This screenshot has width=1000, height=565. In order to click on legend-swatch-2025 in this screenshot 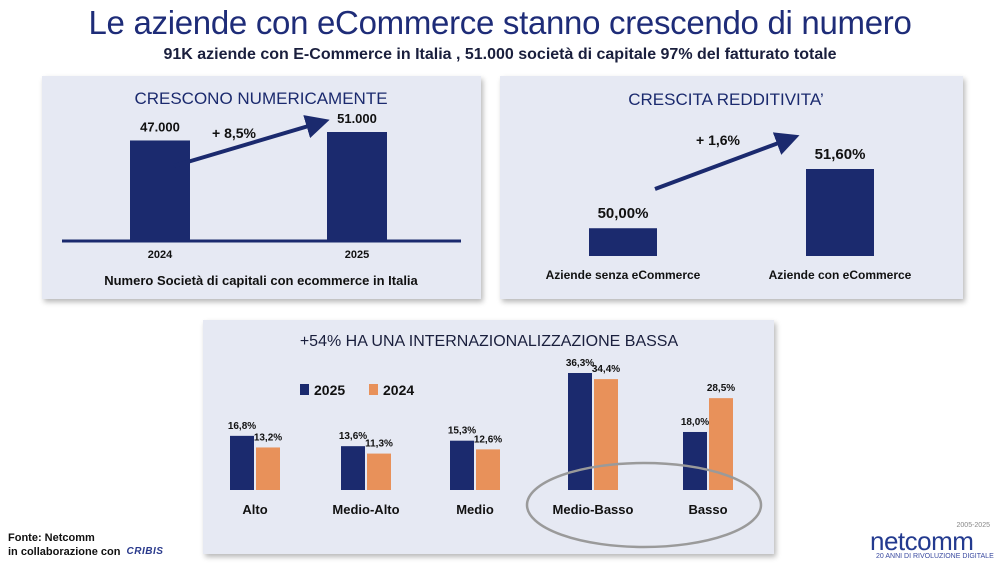, I will do `click(304, 389)`.